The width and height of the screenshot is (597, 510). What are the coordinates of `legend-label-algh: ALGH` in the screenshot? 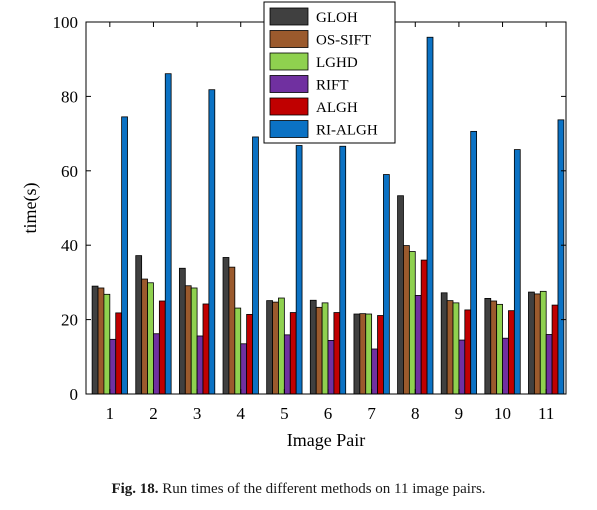 It's located at (337, 108).